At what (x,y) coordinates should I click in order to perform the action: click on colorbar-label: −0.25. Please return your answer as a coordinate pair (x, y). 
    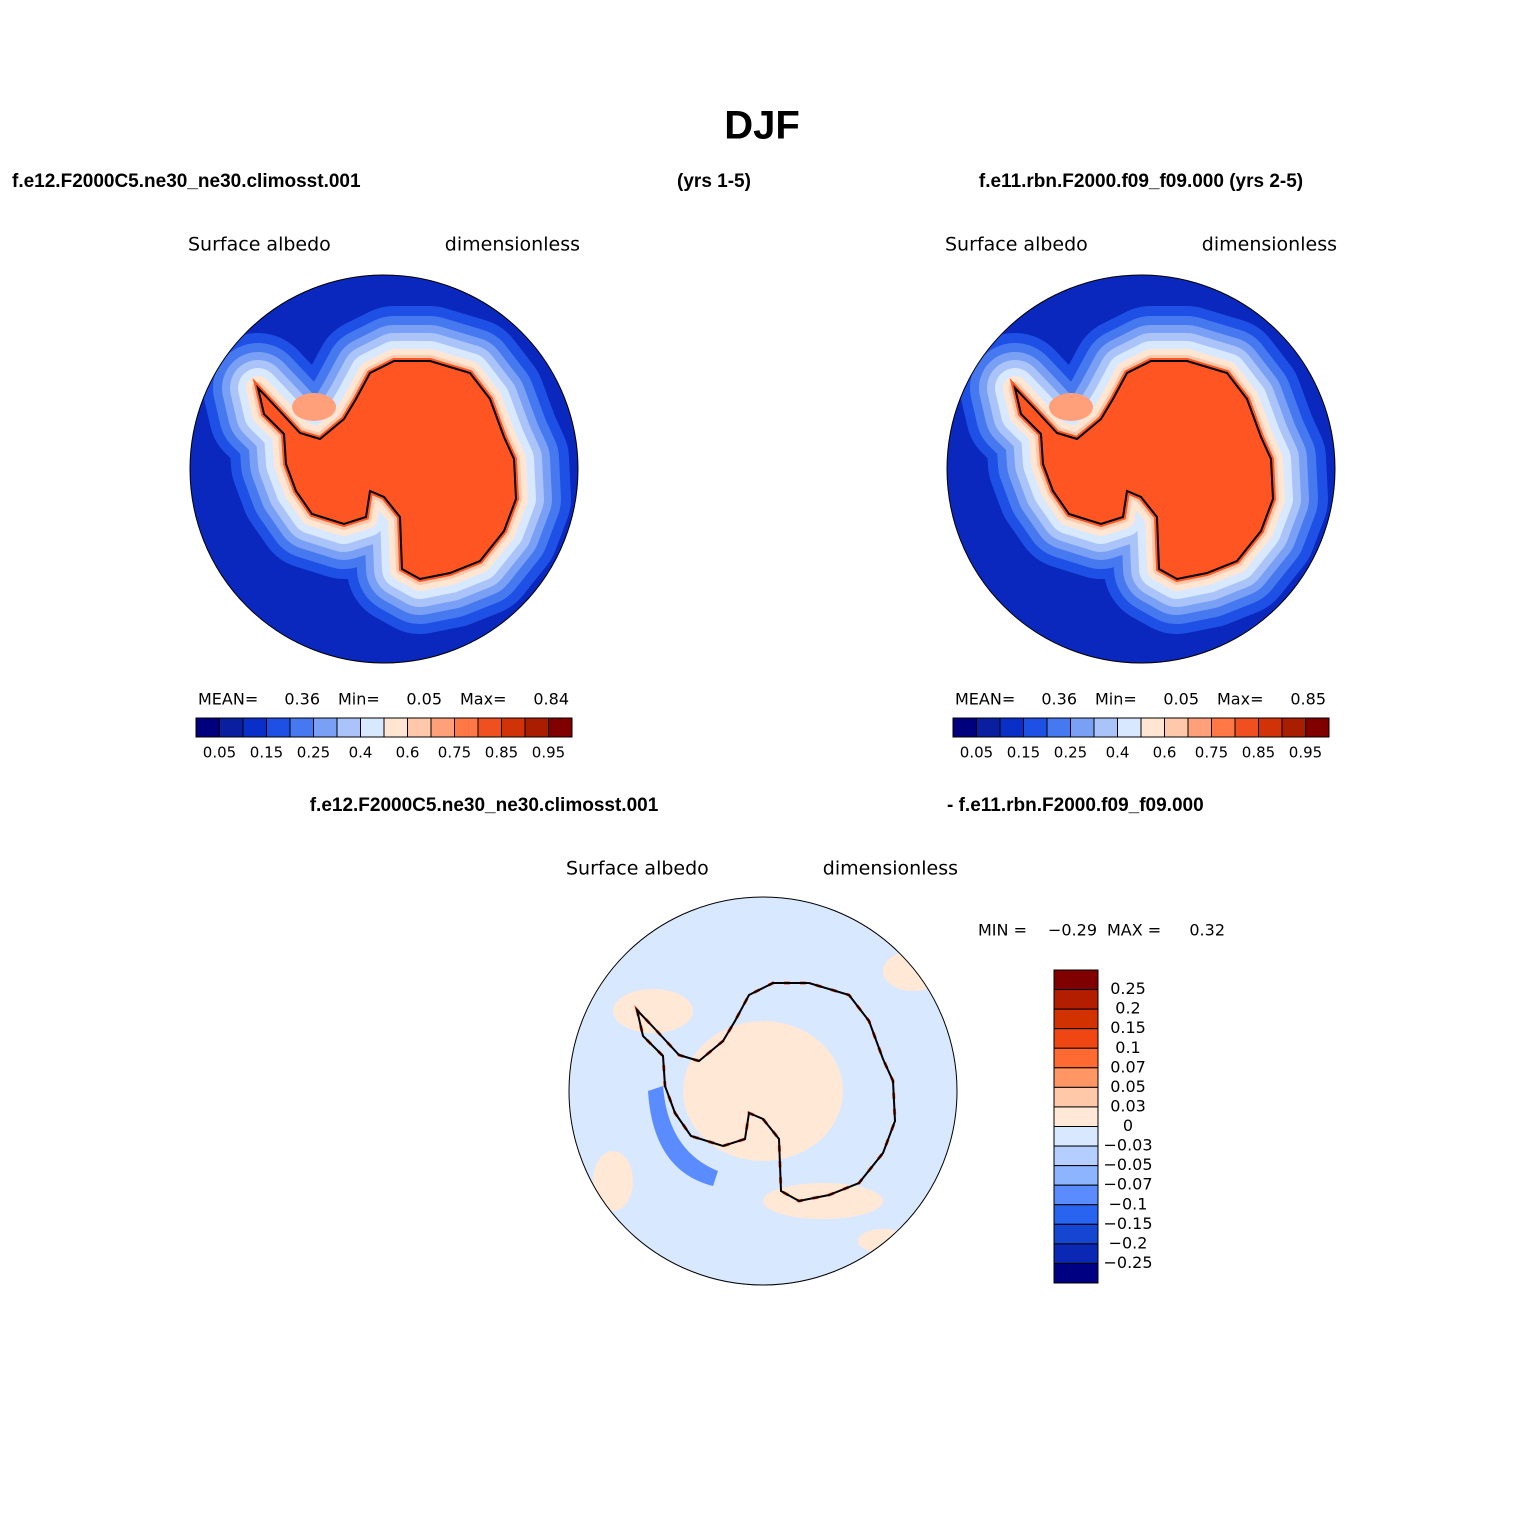
    Looking at the image, I should click on (1127, 1262).